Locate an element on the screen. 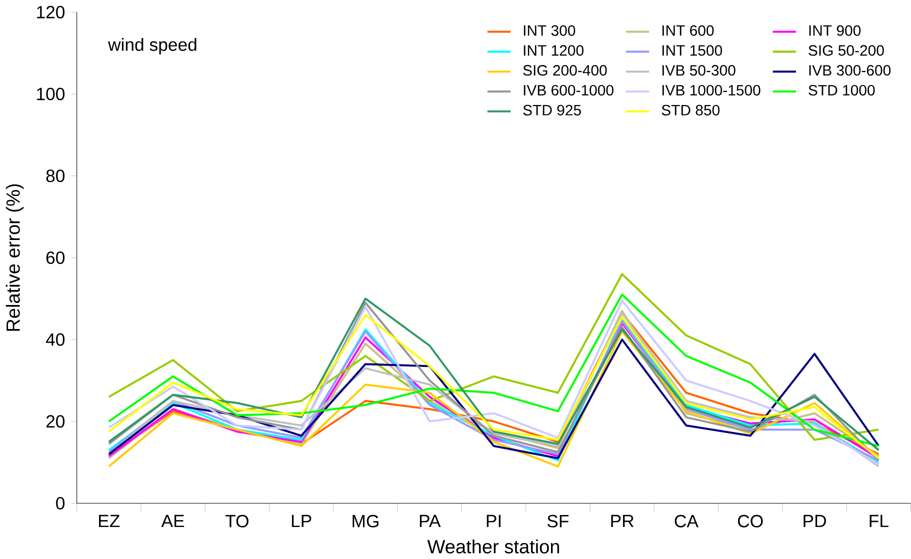 This screenshot has width=911, height=559. x-tick-label: AE is located at coordinates (172, 520).